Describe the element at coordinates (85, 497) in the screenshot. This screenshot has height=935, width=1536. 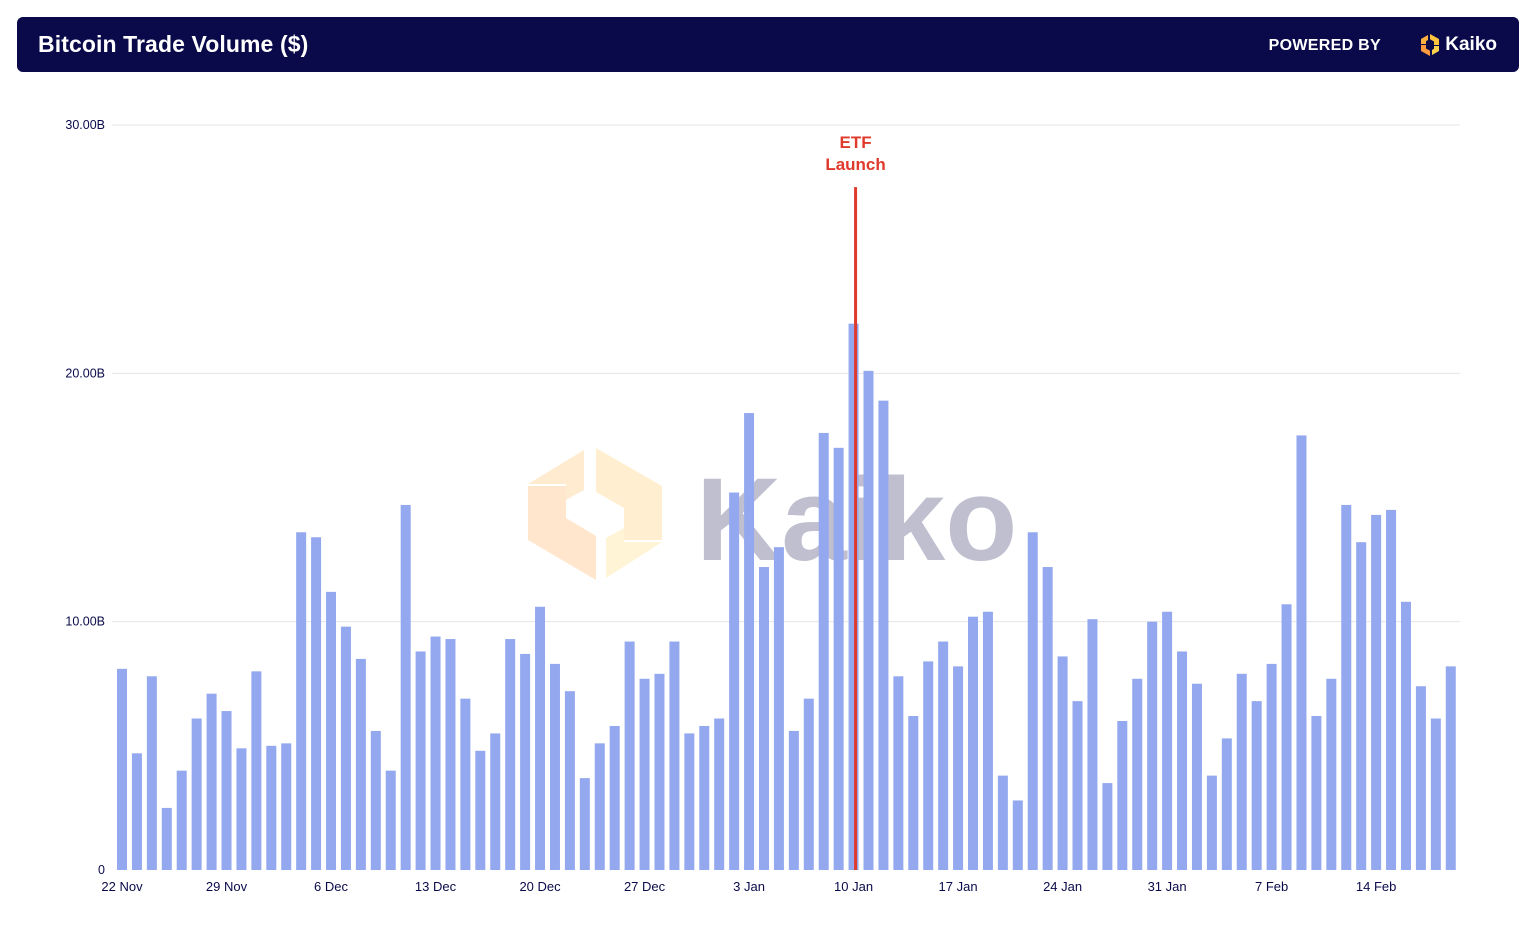
I see `y-axis-ticks: 0 10.00B 20.00B 30.00B` at that location.